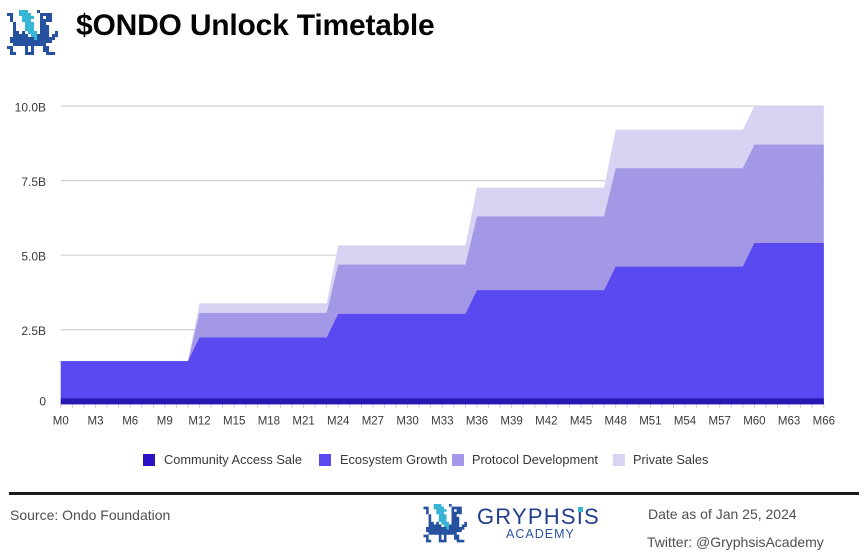 This screenshot has width=865, height=558. Describe the element at coordinates (33, 331) in the screenshot. I see `svg-text: 2.5B` at that location.